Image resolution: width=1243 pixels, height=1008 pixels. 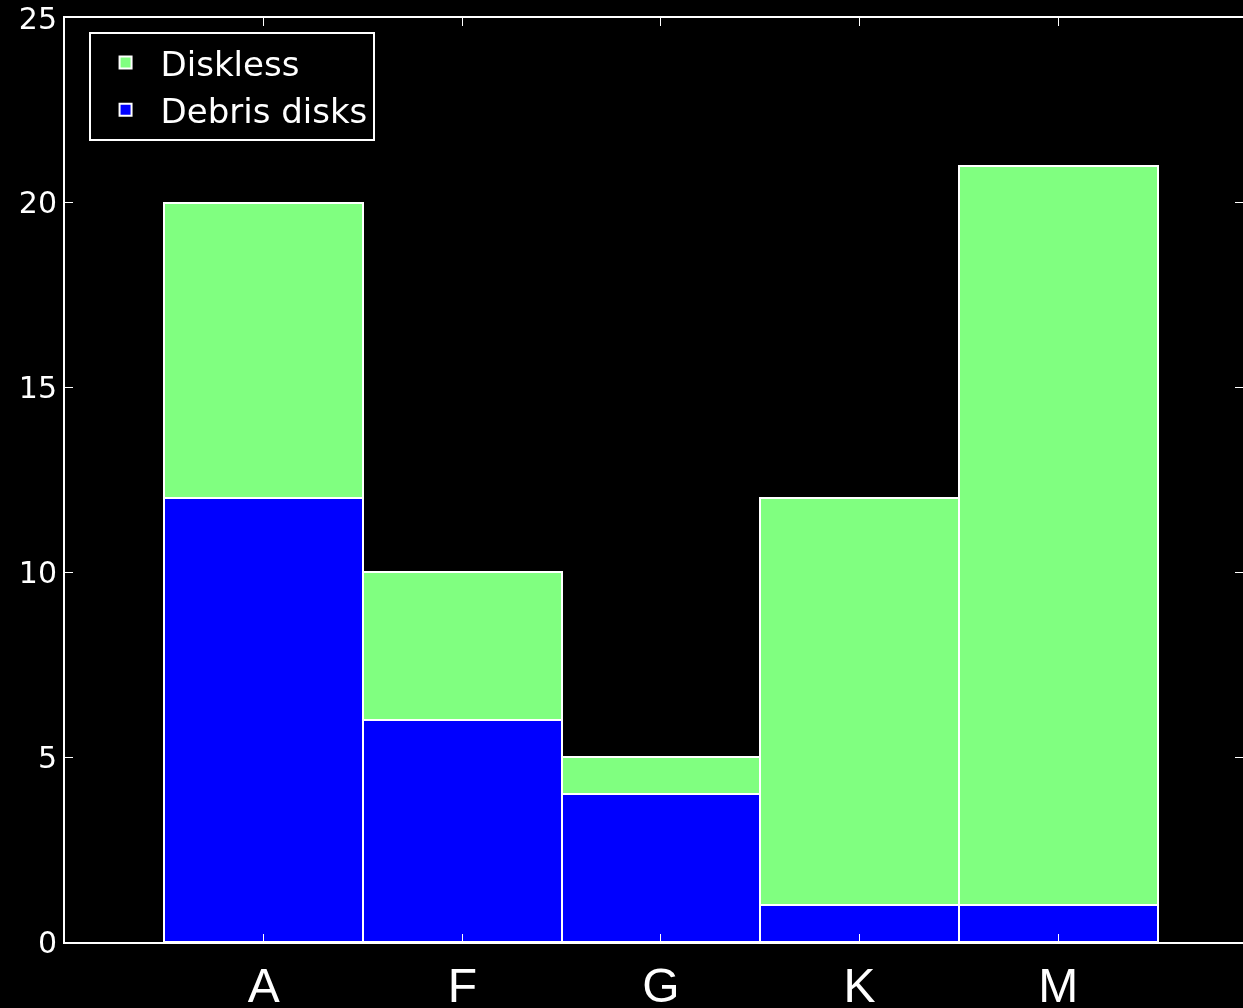 I want to click on y-tick-label: 20, so click(x=37, y=203).